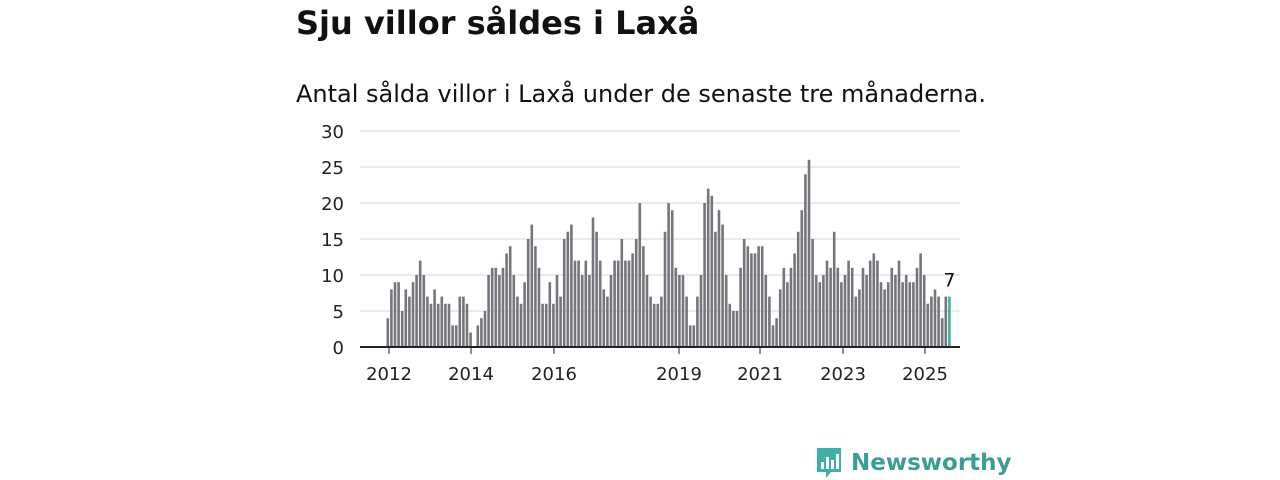 Image resolution: width=1280 pixels, height=480 pixels. Describe the element at coordinates (471, 374) in the screenshot. I see `x-tick-label: 2014` at that location.